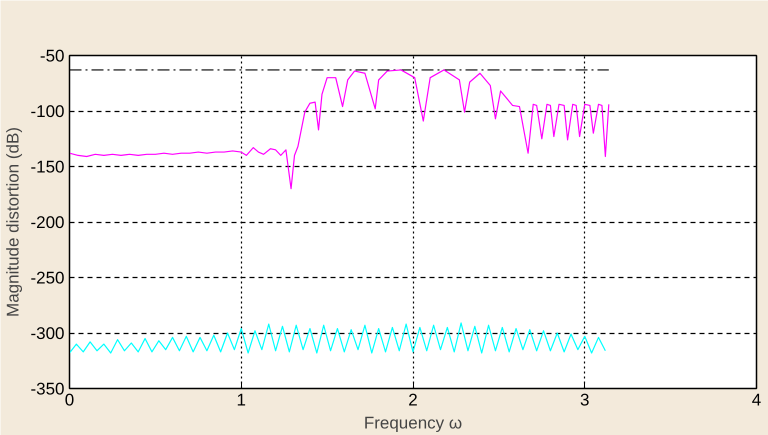  I want to click on x-tick-label: 4, so click(757, 400).